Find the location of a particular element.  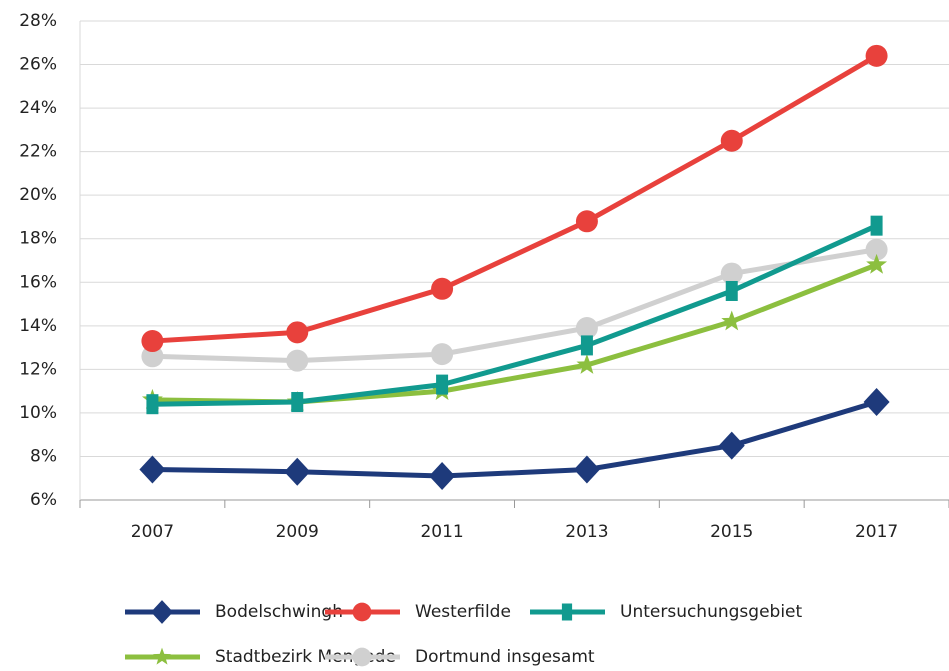

y-tick-label: 14% is located at coordinates (38, 326).